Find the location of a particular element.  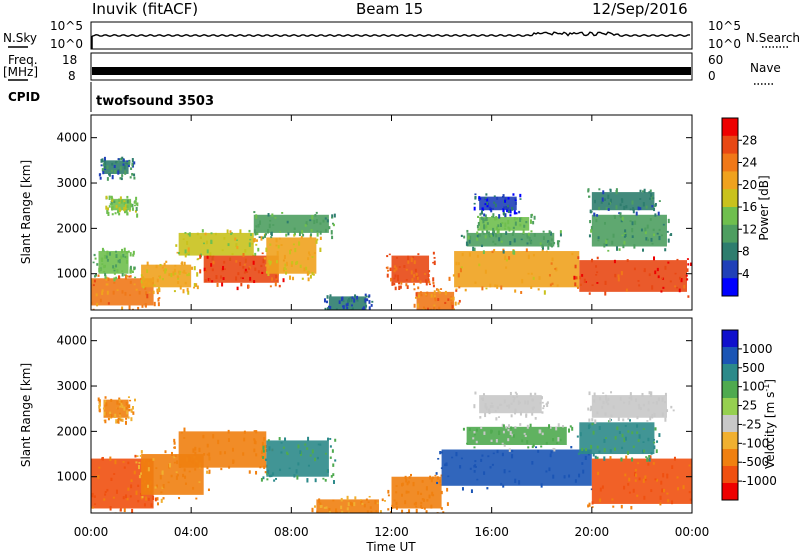

velocity-label-close: ] is located at coordinates (770, 381).